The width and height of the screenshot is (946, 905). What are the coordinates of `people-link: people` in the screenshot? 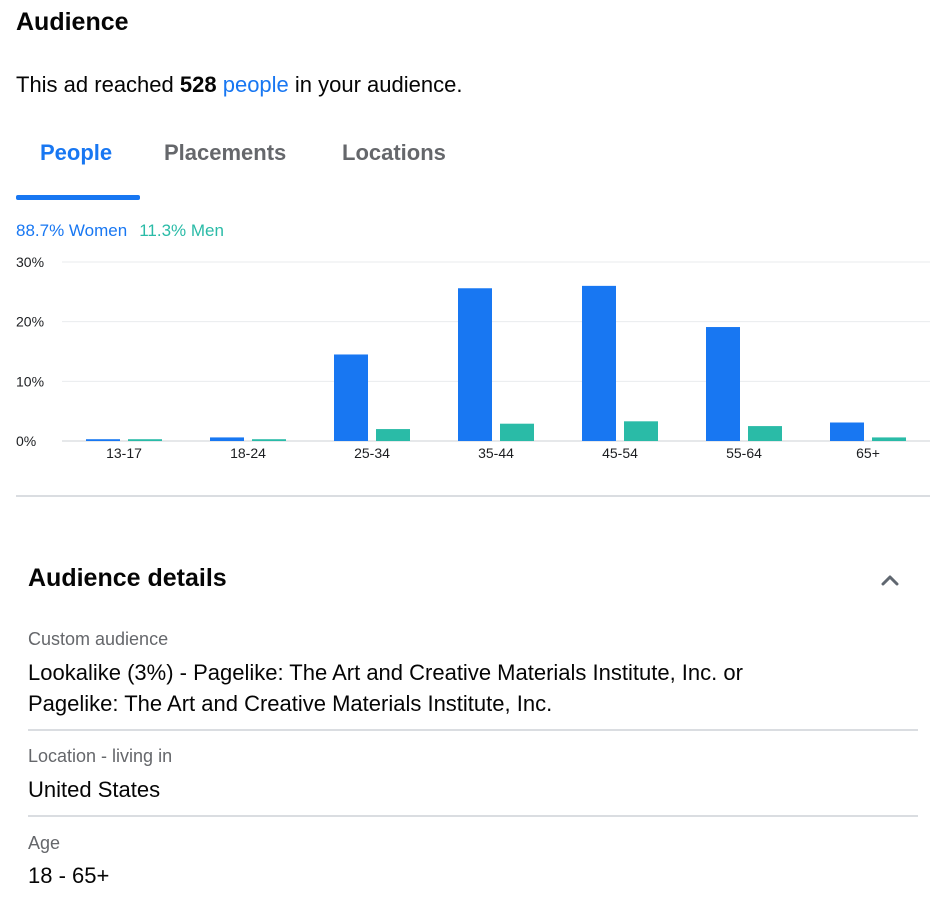 It's located at (255, 84).